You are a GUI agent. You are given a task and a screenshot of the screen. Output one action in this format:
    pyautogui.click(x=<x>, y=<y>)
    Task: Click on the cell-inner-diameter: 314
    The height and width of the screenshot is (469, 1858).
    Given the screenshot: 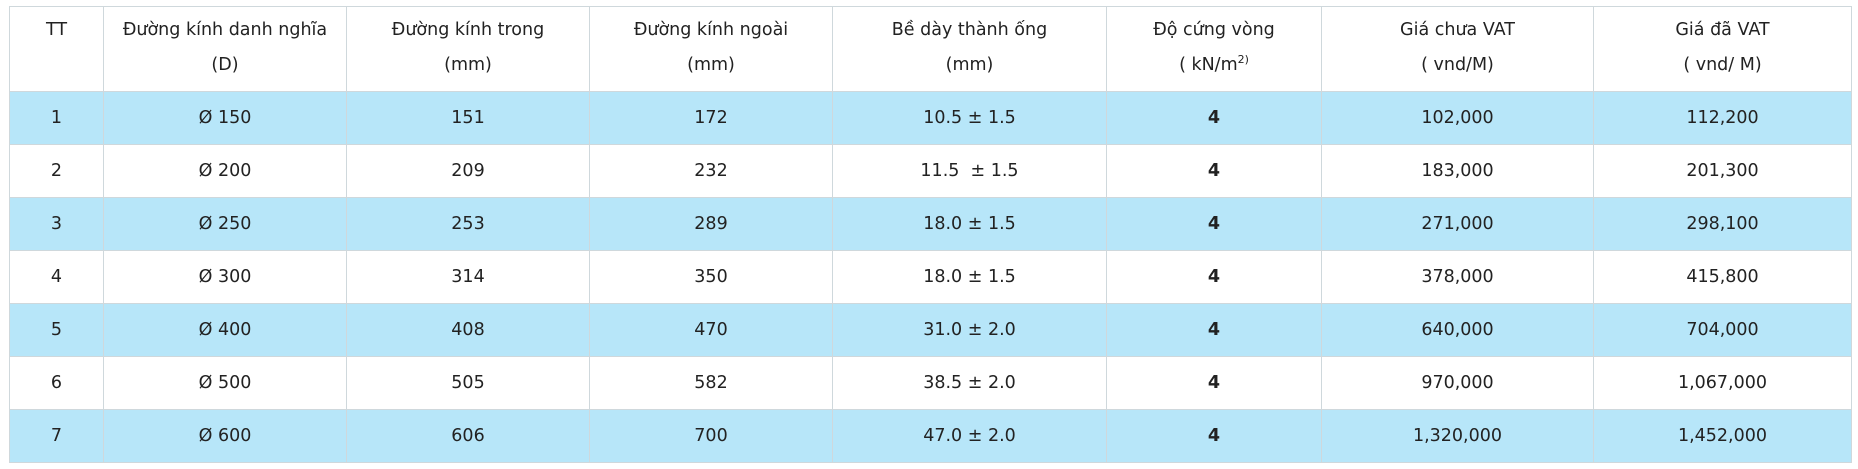 What is the action you would take?
    pyautogui.click(x=468, y=277)
    